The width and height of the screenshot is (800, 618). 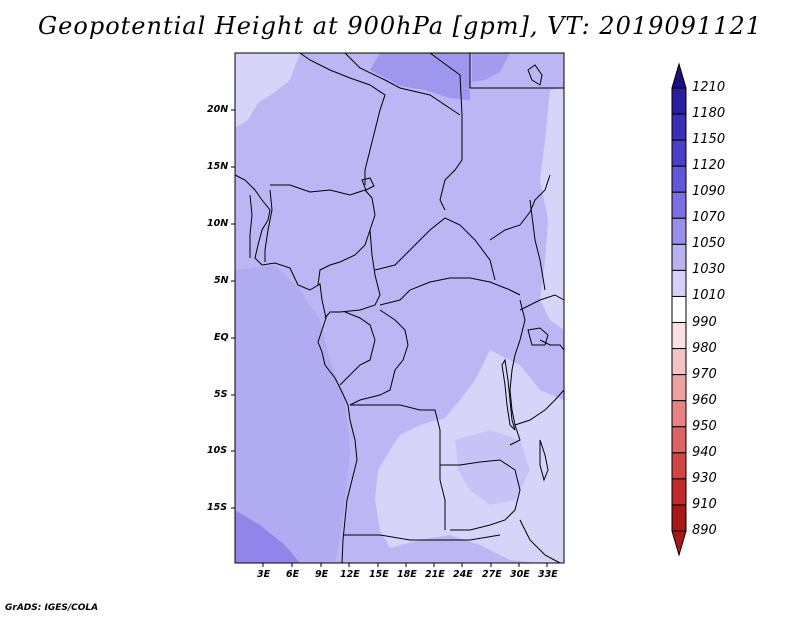 I want to click on border-ethiopia, so click(x=537, y=245).